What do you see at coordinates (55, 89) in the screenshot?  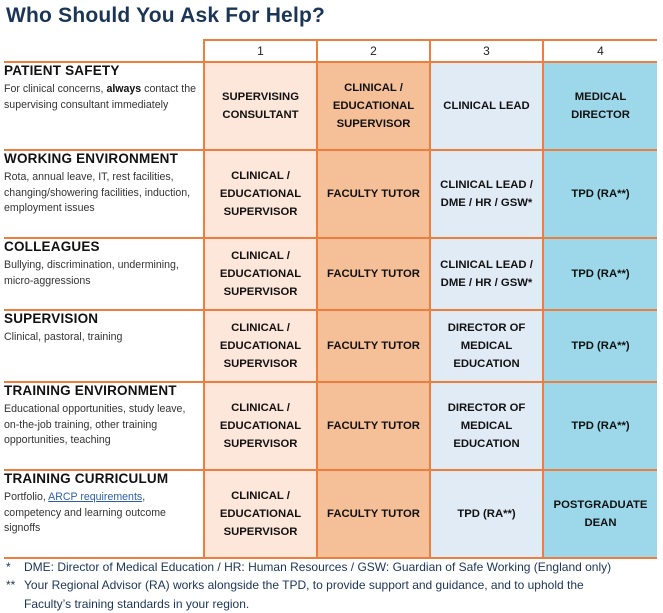 I see `description-text: For clinical concerns,` at bounding box center [55, 89].